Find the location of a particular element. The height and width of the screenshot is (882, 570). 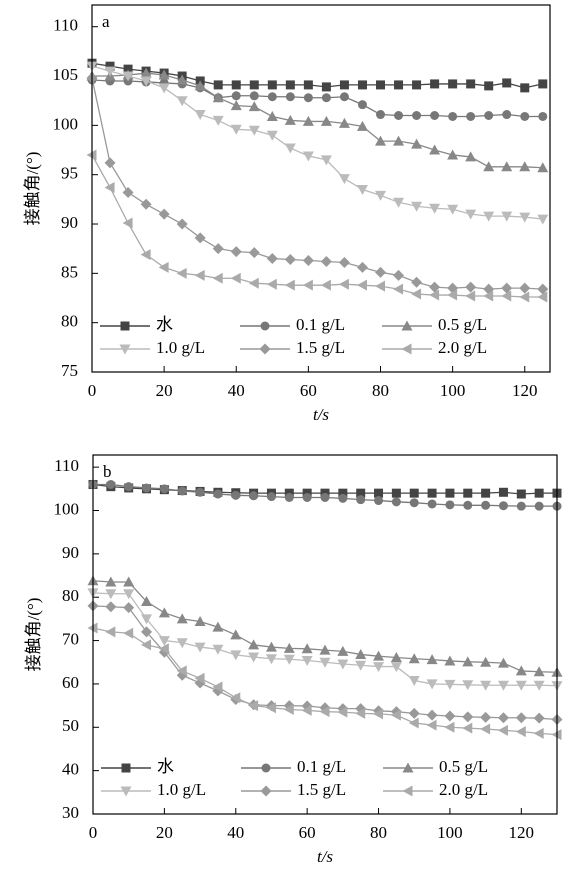

legend-label: 1.0 g/L is located at coordinates (181, 789).